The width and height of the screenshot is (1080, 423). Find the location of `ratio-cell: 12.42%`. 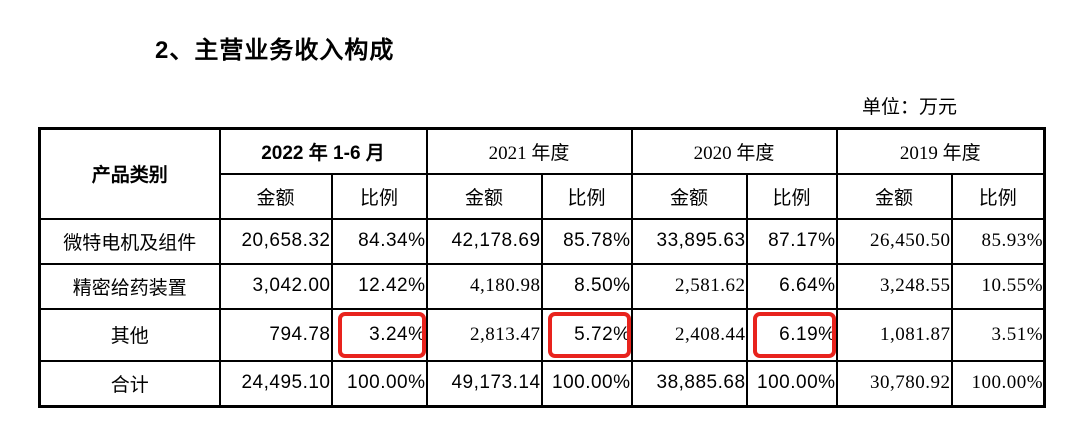

ratio-cell: 12.42% is located at coordinates (379, 286).